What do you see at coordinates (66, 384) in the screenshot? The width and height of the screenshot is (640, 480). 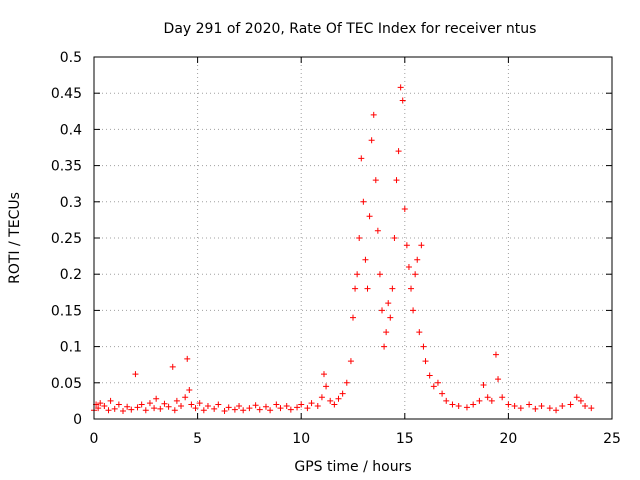 I see `y-tick-label: 0.05` at bounding box center [66, 384].